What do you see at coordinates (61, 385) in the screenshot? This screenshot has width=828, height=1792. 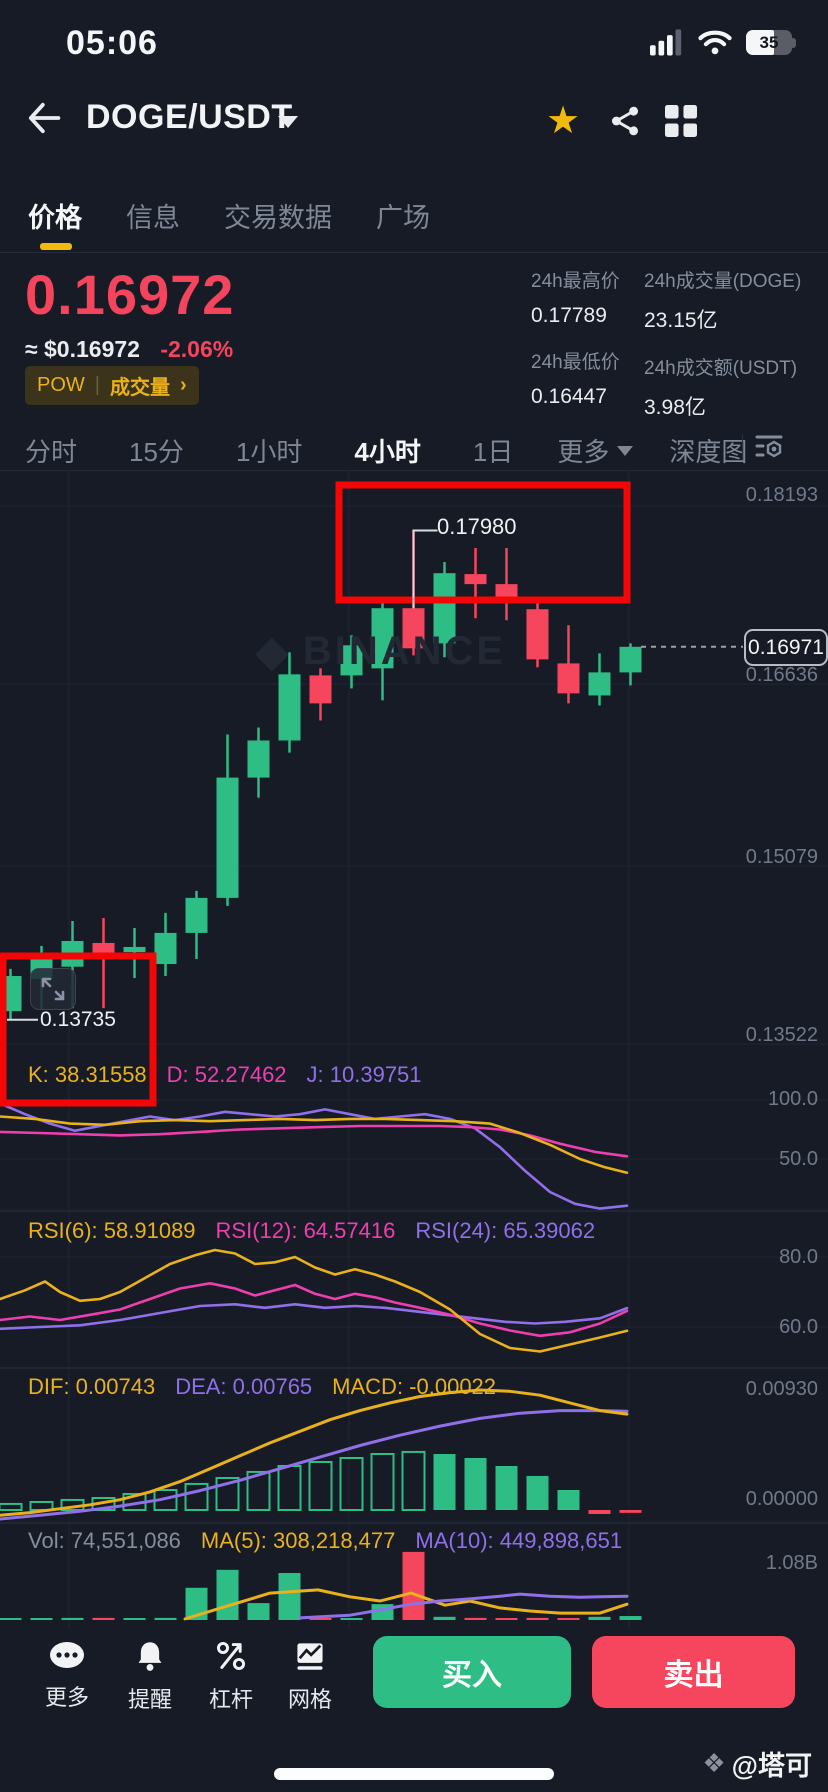 I see `pow-tag: POW` at bounding box center [61, 385].